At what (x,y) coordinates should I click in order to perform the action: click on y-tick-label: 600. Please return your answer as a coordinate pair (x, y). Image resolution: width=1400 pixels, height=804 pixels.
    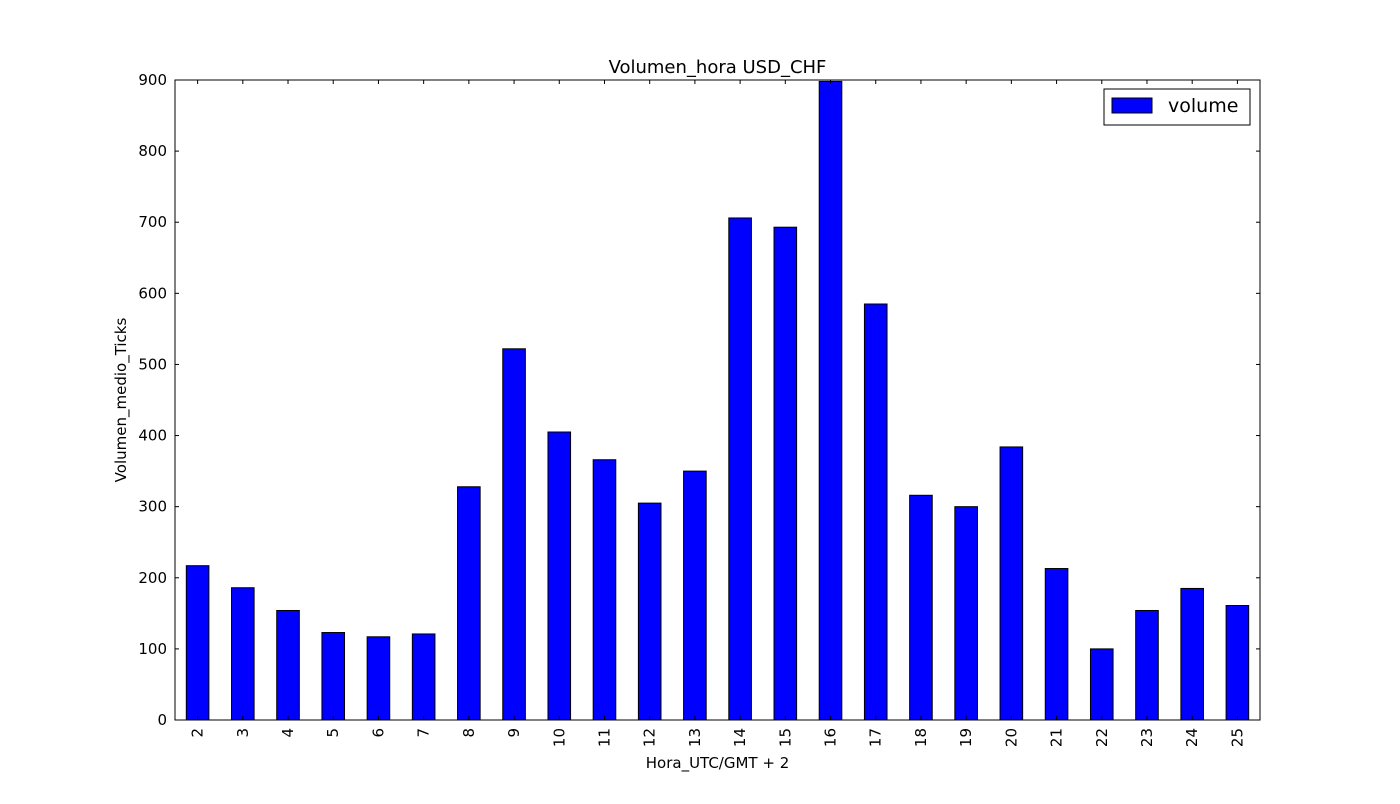
    Looking at the image, I should click on (152, 293).